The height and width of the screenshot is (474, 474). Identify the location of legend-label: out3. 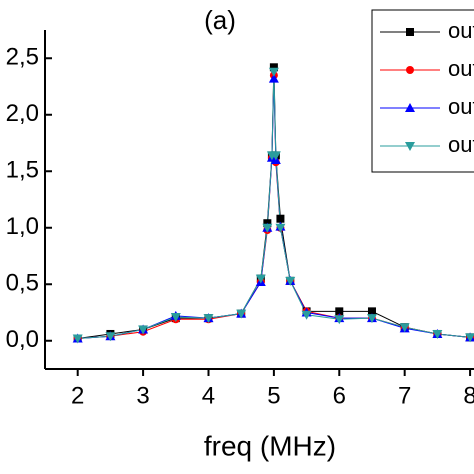
(461, 106).